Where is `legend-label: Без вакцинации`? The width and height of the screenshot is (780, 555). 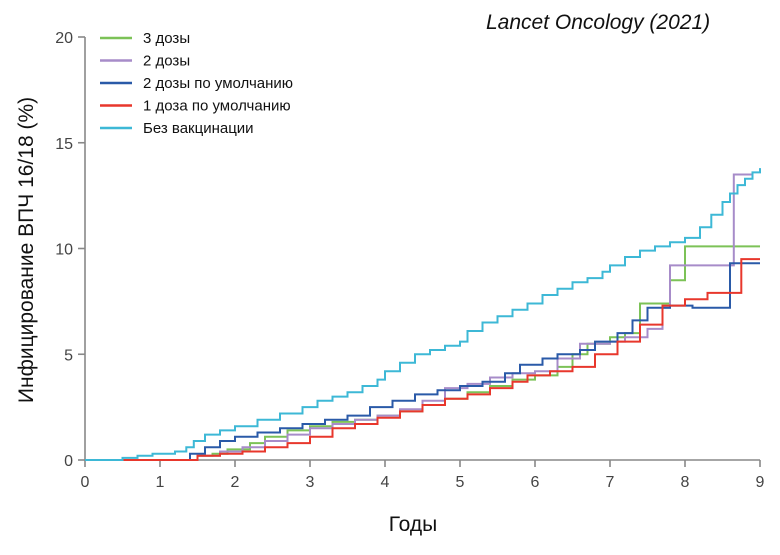 legend-label: Без вакцинации is located at coordinates (198, 128).